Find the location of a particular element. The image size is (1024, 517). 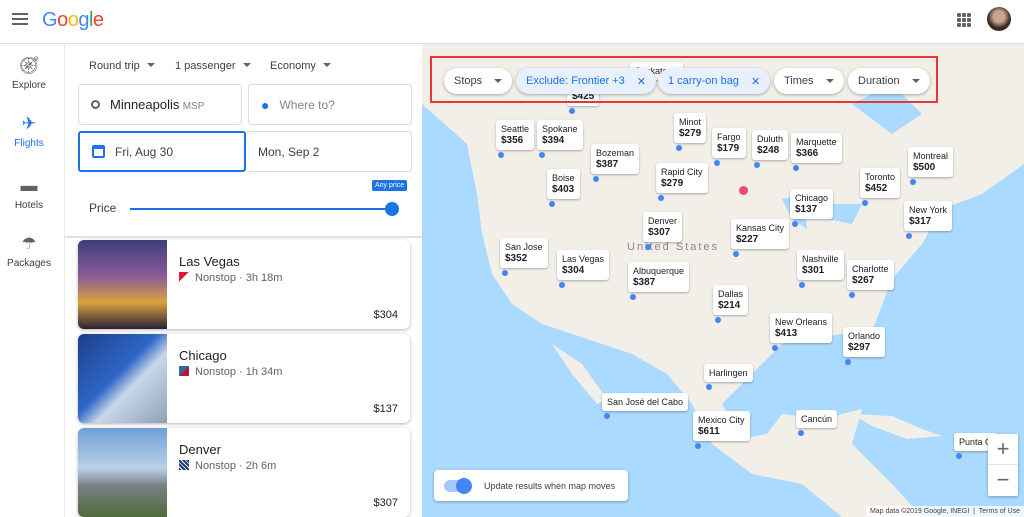

avatar is located at coordinates (999, 19).